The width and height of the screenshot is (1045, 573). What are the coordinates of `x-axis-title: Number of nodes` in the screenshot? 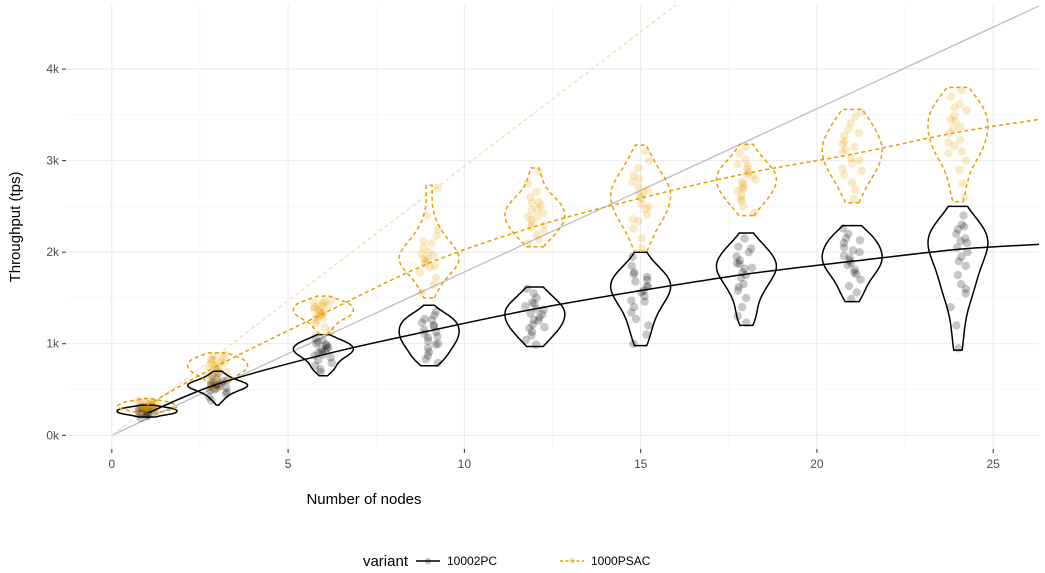 It's located at (363, 499).